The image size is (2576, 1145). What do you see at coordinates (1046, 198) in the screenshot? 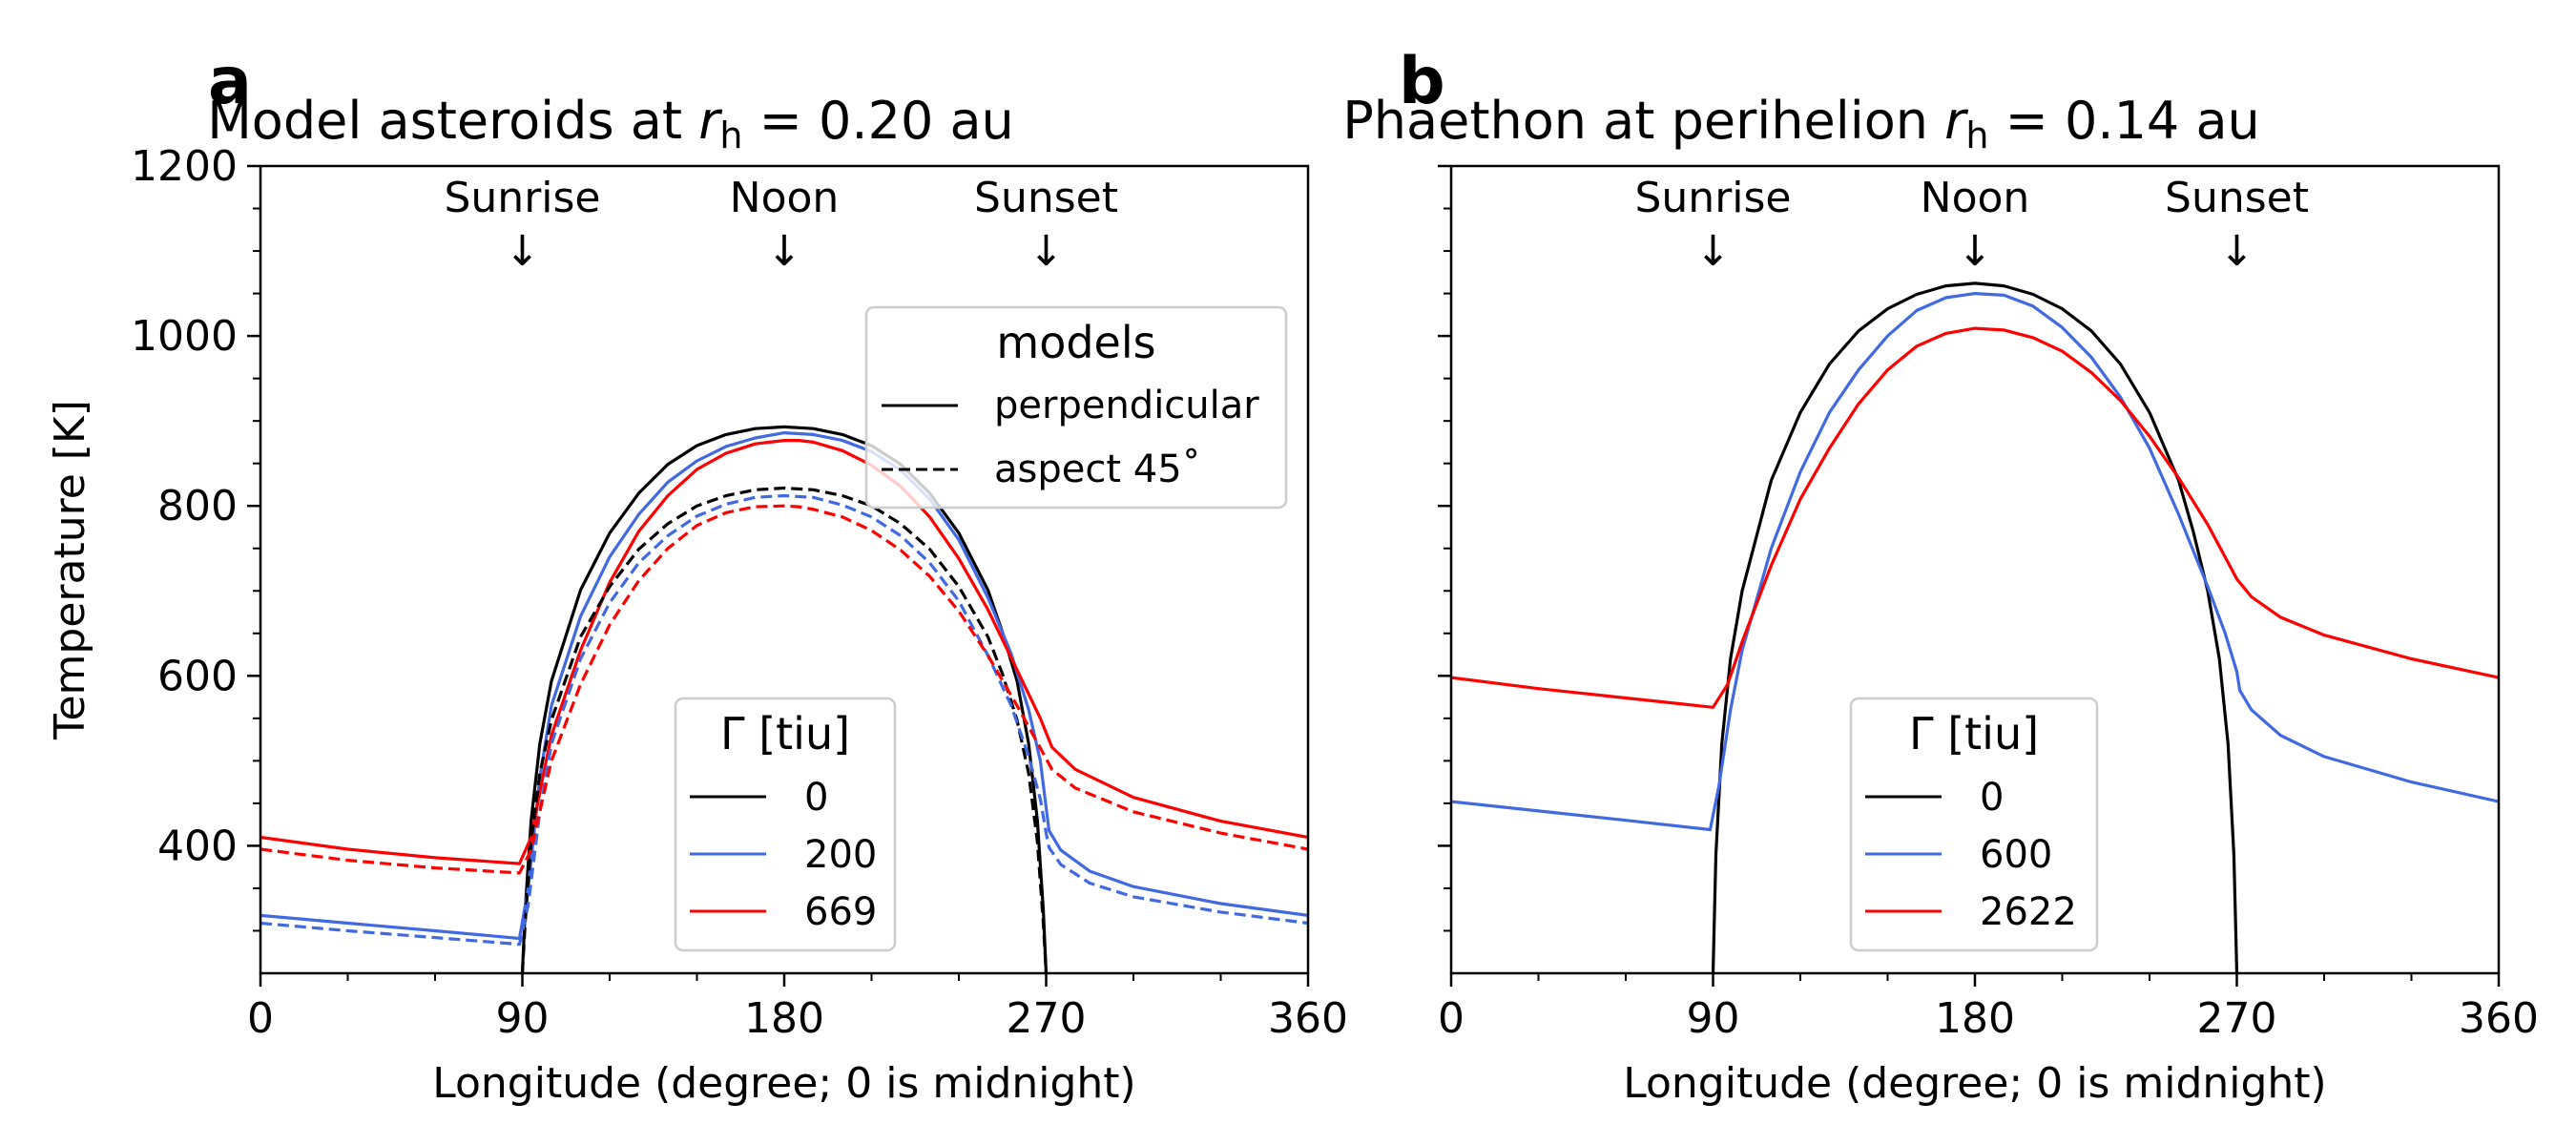
I see `panel-a-annotation-sunset: Sunset` at bounding box center [1046, 198].